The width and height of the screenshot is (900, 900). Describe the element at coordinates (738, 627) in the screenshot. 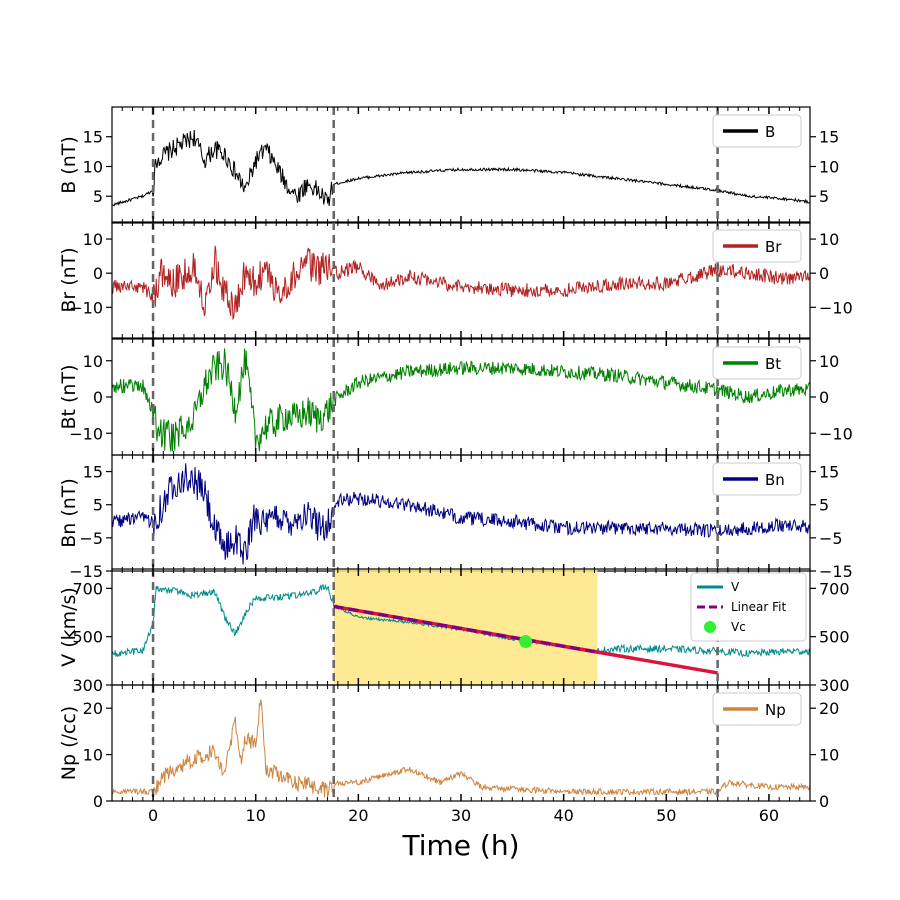

I see `legend-label: Vc` at that location.